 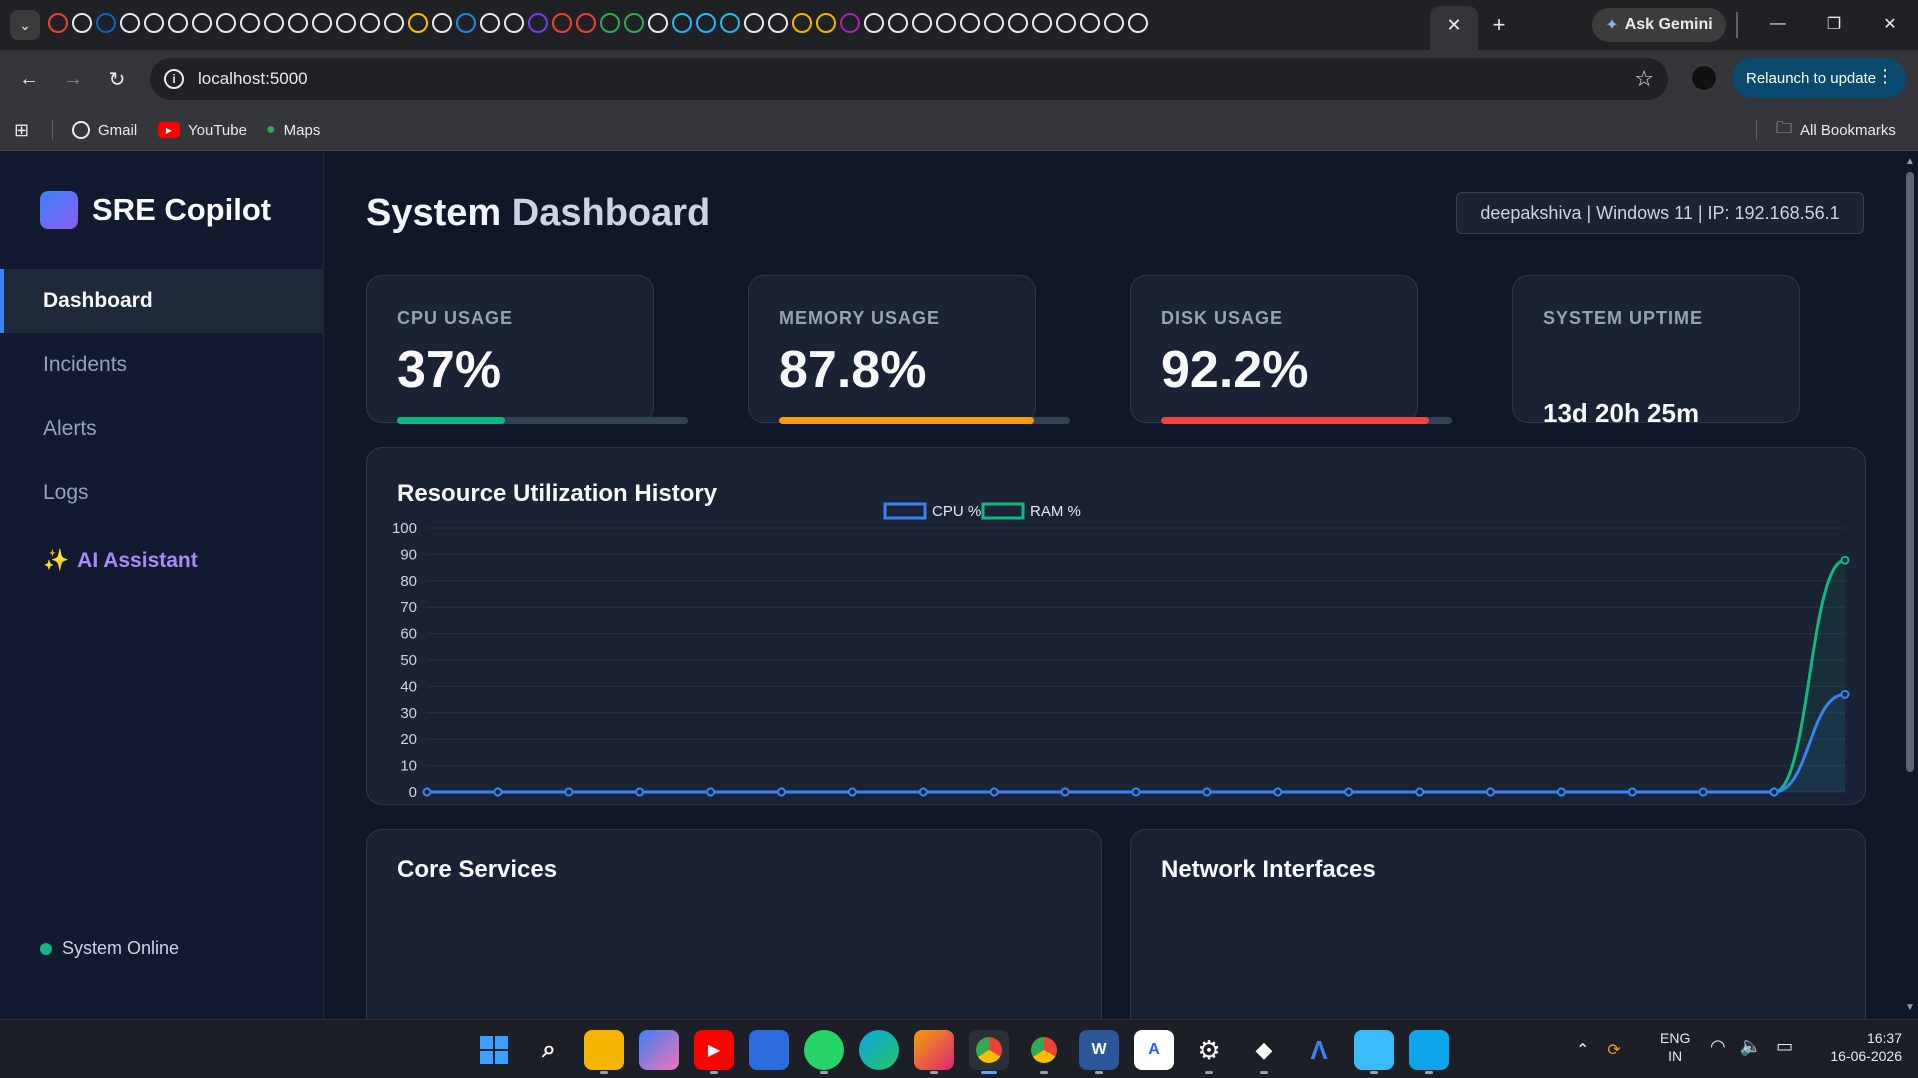 I want to click on back-arrow-icon: ←, so click(x=29, y=78).